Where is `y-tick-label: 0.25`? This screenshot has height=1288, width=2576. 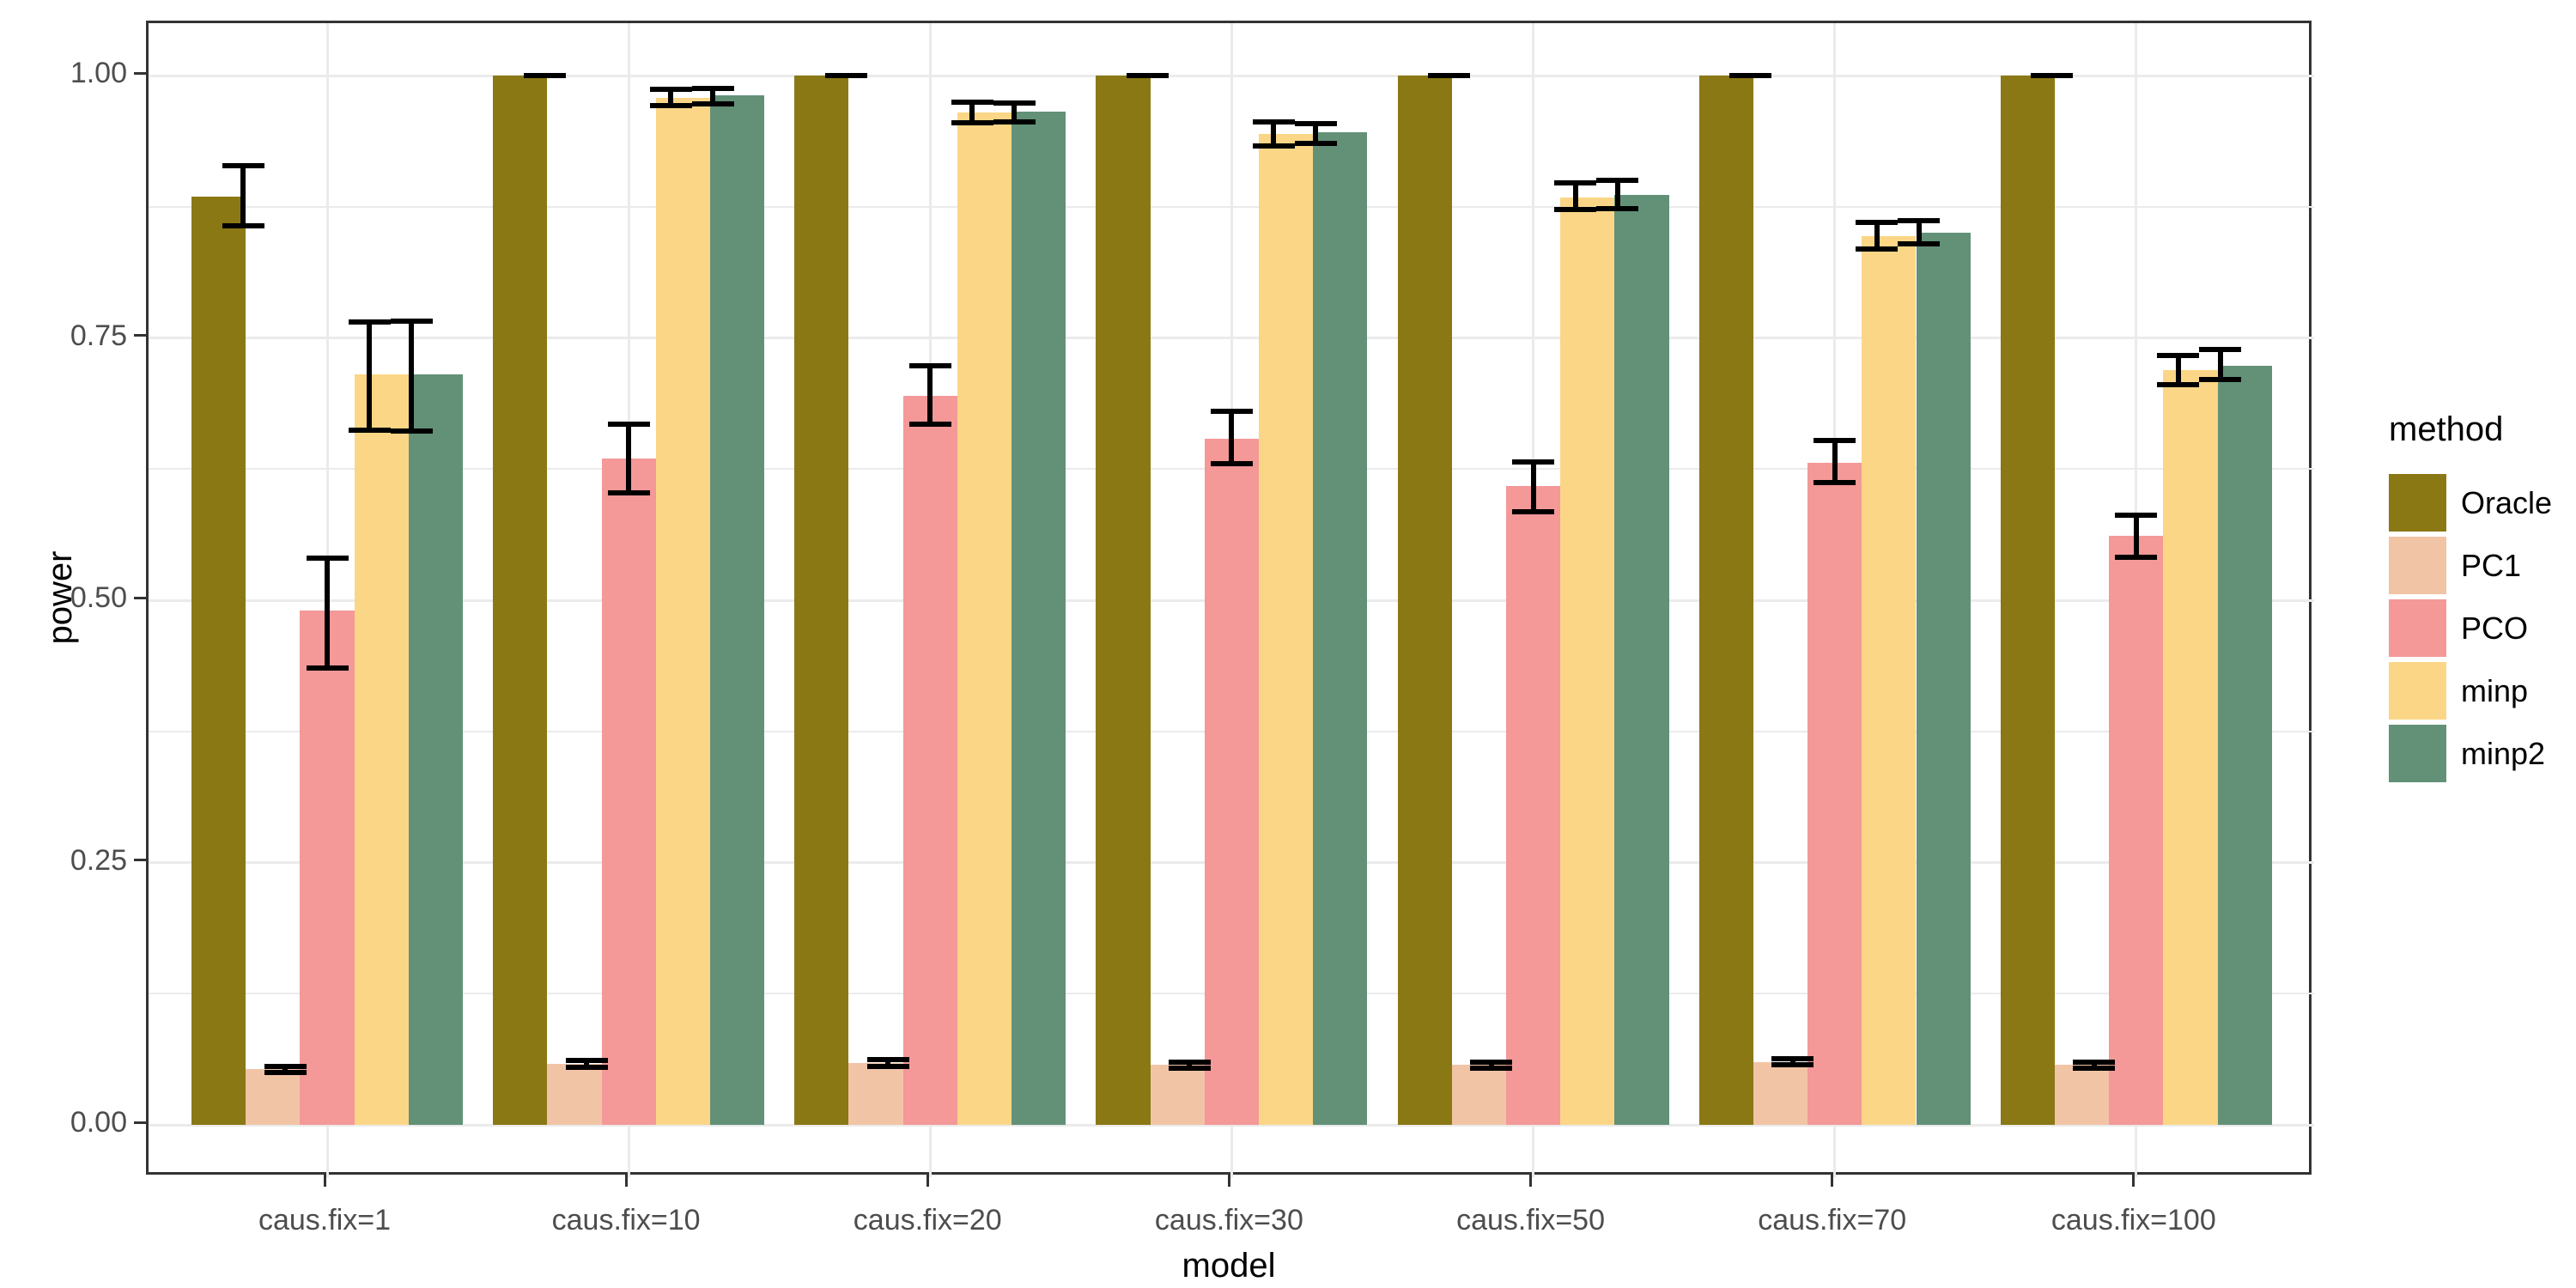
y-tick-label: 0.25 is located at coordinates (98, 860).